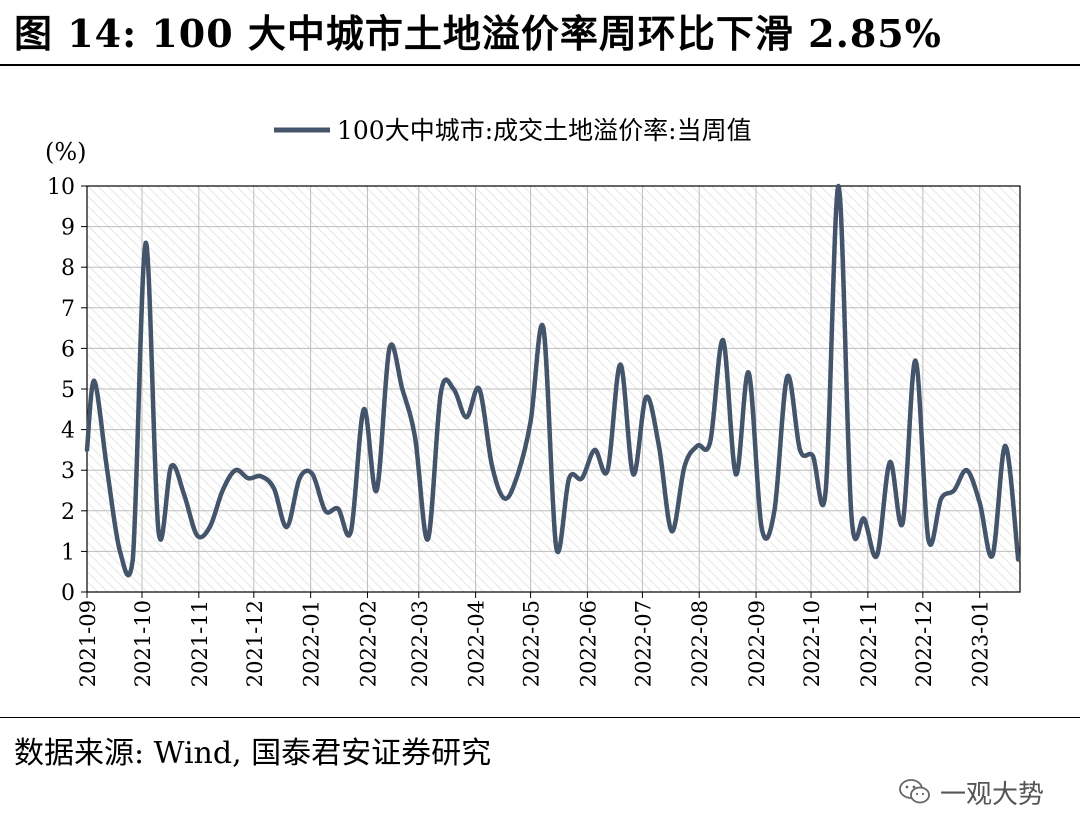 The width and height of the screenshot is (1080, 837). What do you see at coordinates (992, 794) in the screenshot?
I see `watermark-text: 一观大势` at bounding box center [992, 794].